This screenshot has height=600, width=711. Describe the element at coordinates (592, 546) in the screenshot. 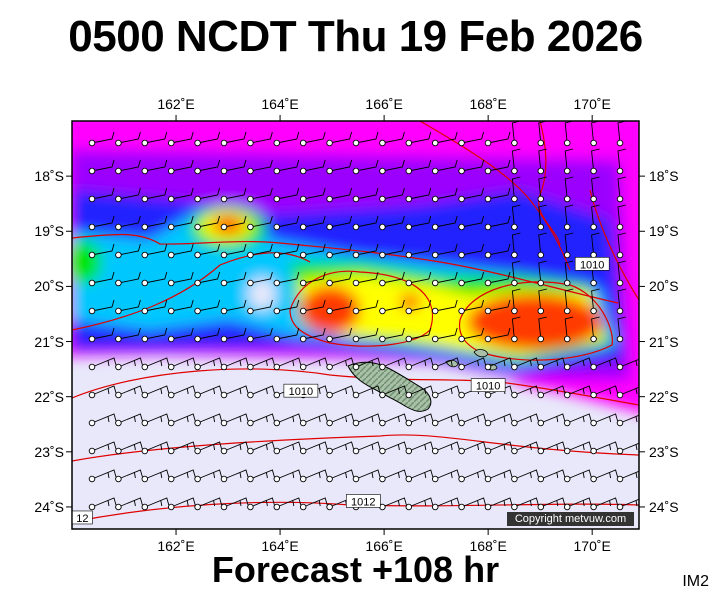

I see `lon-tick-bottom: 170˚E` at that location.